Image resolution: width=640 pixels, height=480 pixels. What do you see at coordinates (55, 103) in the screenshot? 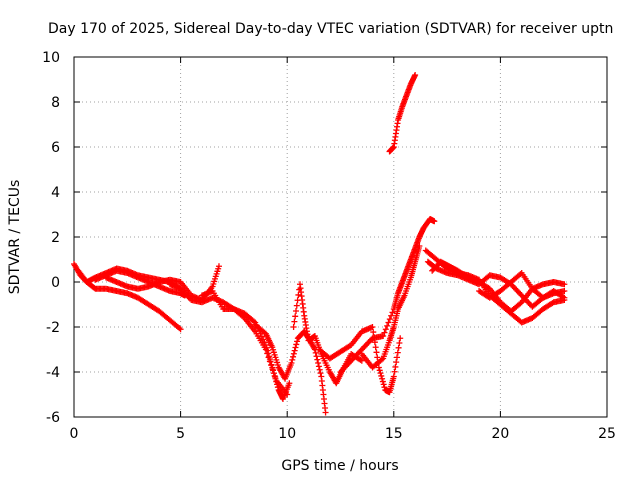
I see `y-tick-label: 8` at bounding box center [55, 103].